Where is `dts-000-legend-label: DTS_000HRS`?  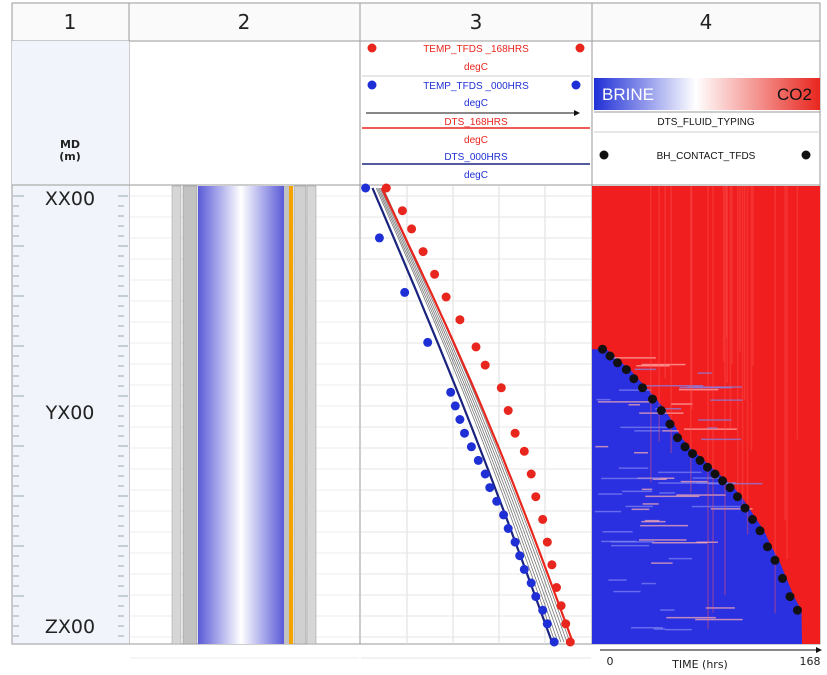
dts-000-legend-label: DTS_000HRS is located at coordinates (476, 157).